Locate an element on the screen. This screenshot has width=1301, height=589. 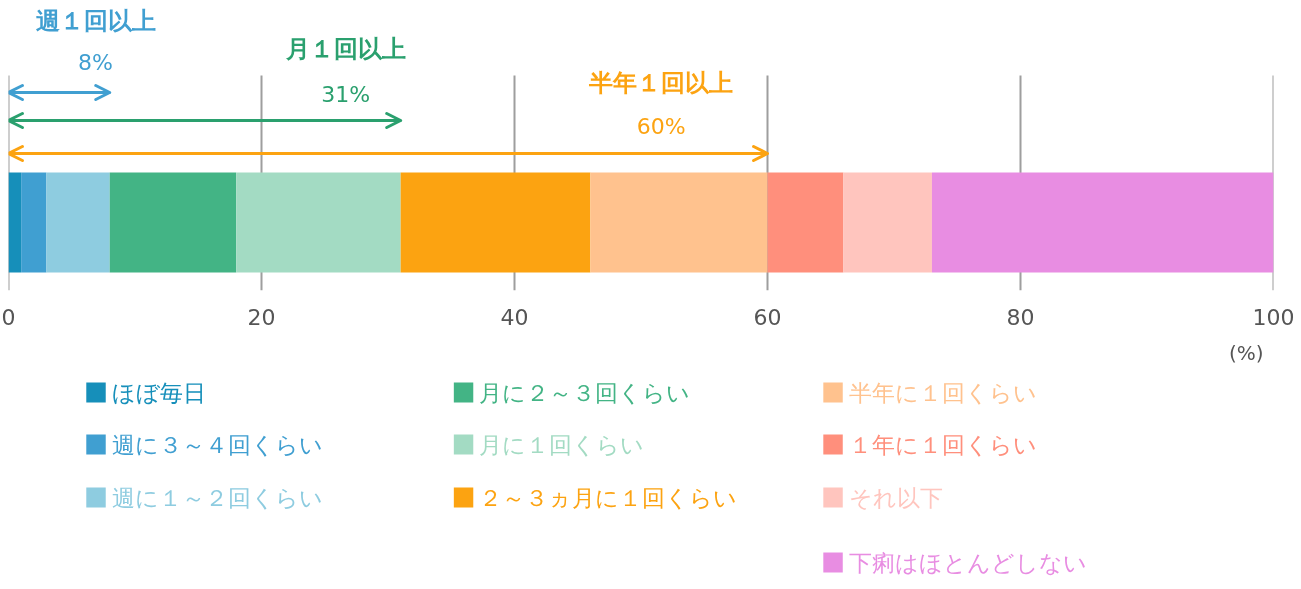
x-tick-label: 100 is located at coordinates (1273, 317).